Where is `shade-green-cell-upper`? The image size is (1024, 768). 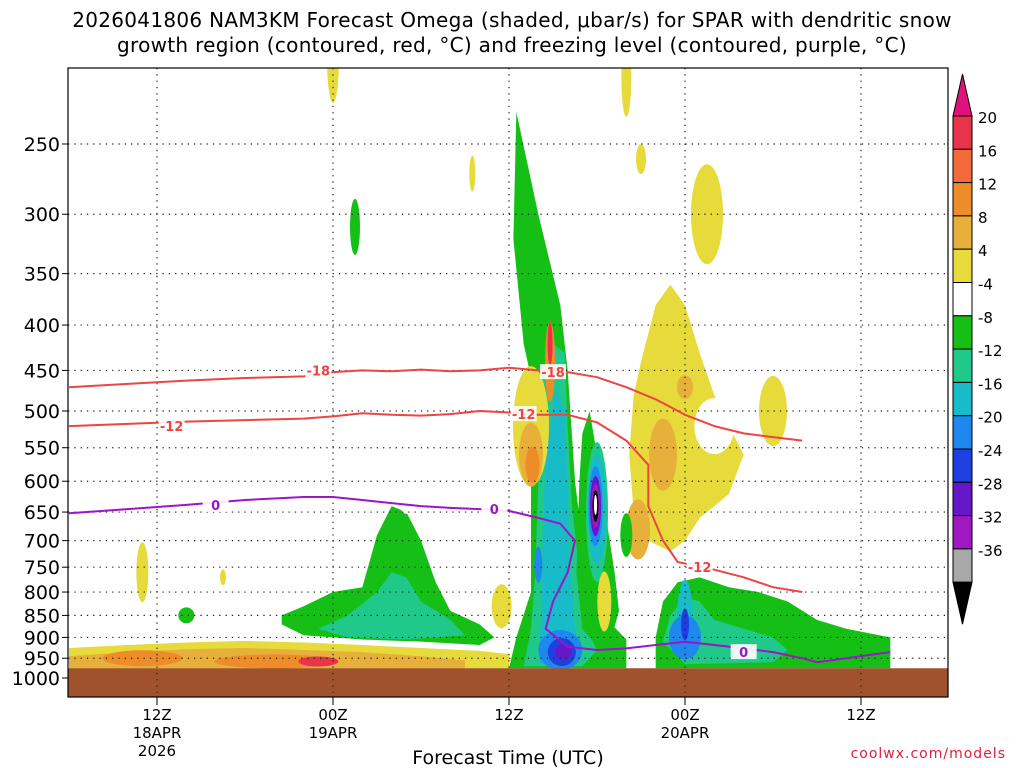
shade-green-cell-upper is located at coordinates (355, 226).